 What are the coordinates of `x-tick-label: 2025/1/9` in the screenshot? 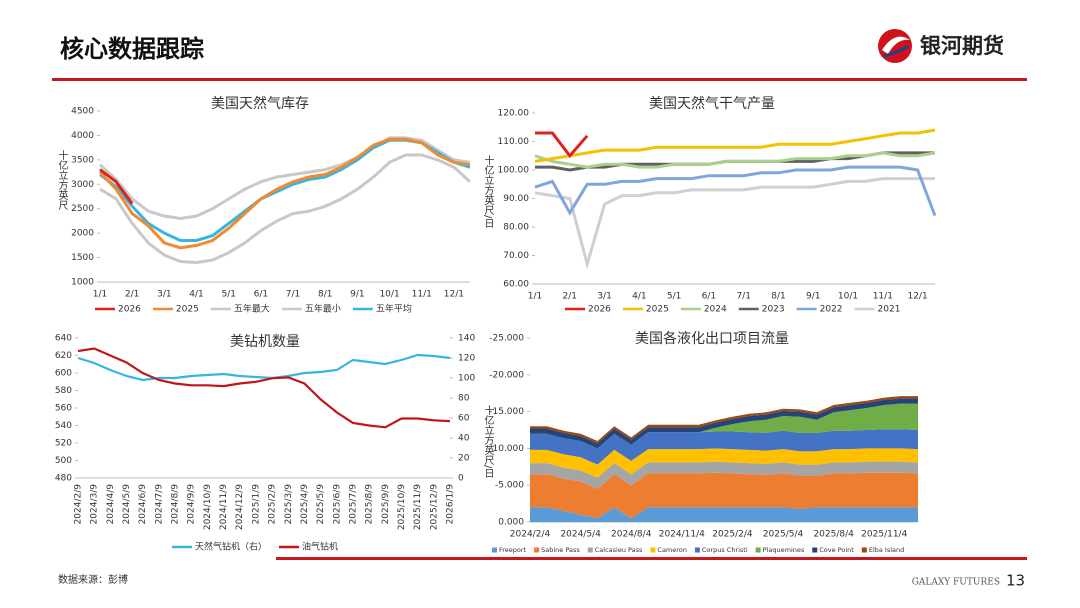 It's located at (256, 504).